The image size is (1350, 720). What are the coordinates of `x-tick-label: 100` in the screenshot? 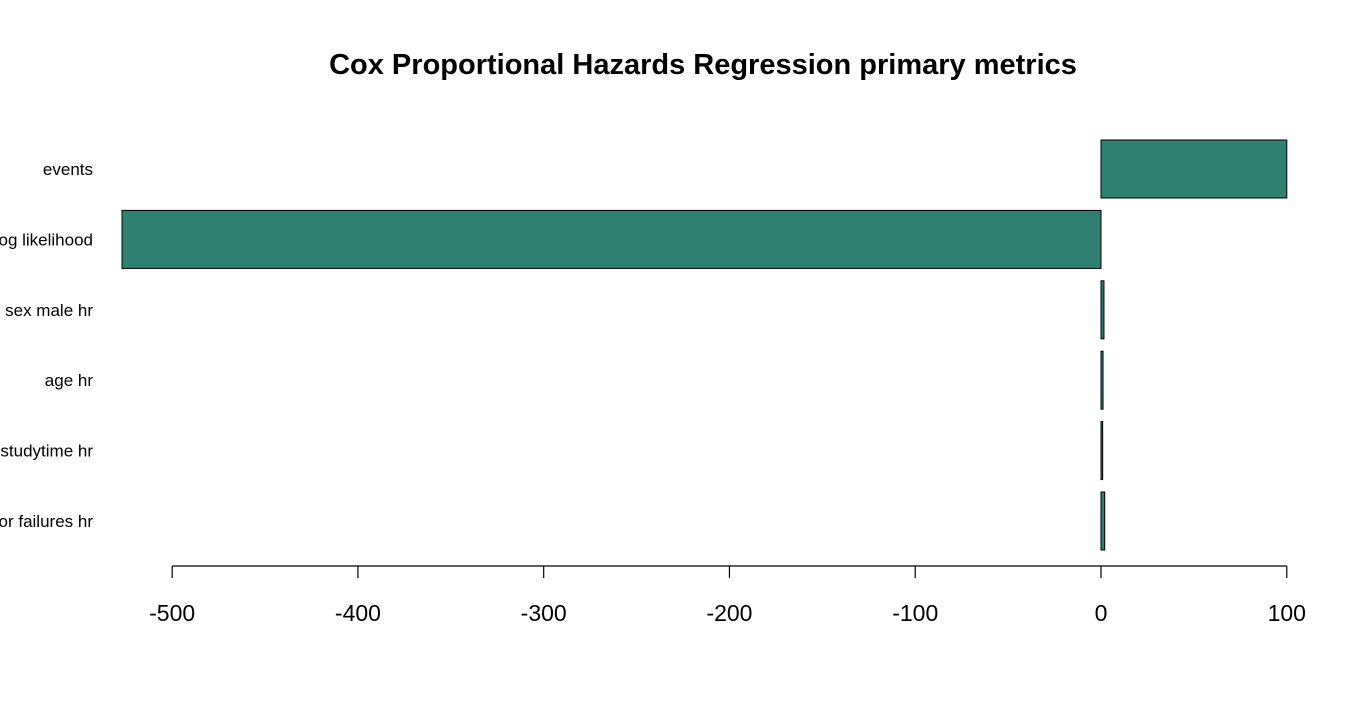 It's located at (1287, 613).